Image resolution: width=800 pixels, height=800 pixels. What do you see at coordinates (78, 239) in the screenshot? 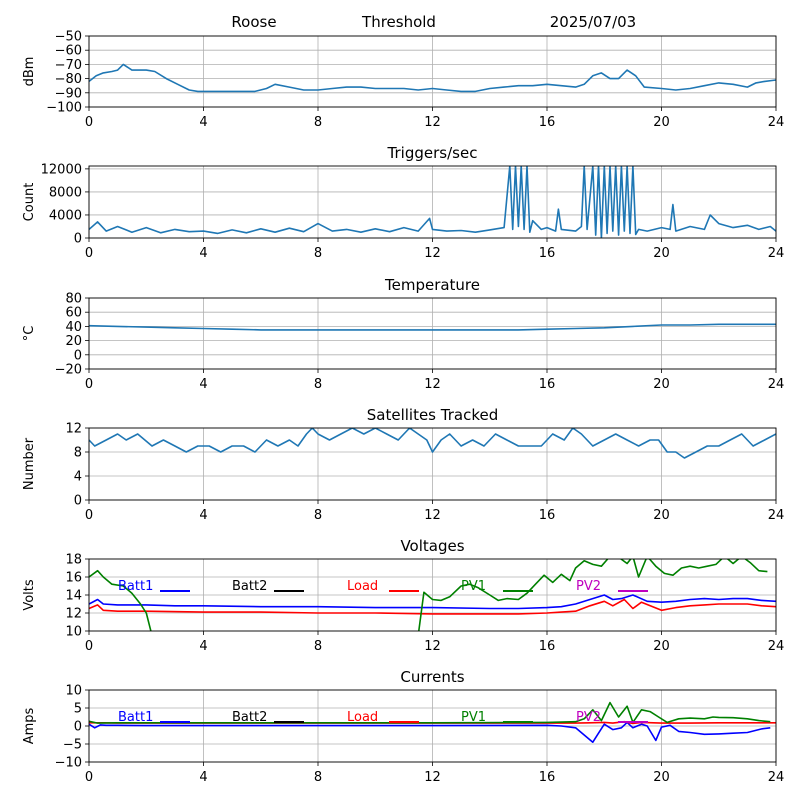
I see `triggers-ytick-label: 0` at bounding box center [78, 239].